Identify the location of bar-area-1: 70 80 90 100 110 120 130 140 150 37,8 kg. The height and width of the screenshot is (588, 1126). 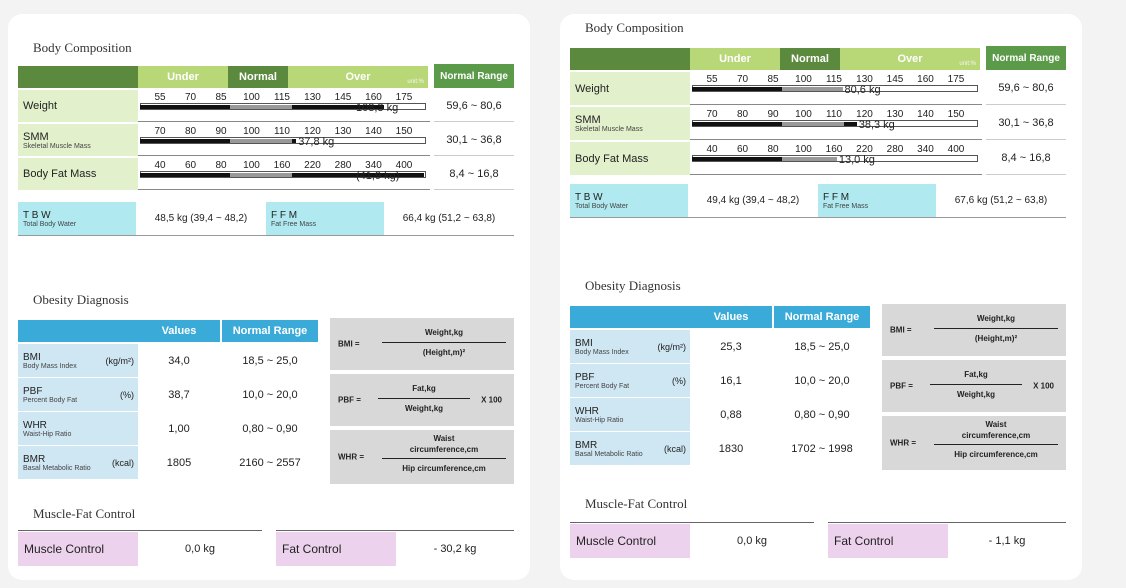
(284, 140).